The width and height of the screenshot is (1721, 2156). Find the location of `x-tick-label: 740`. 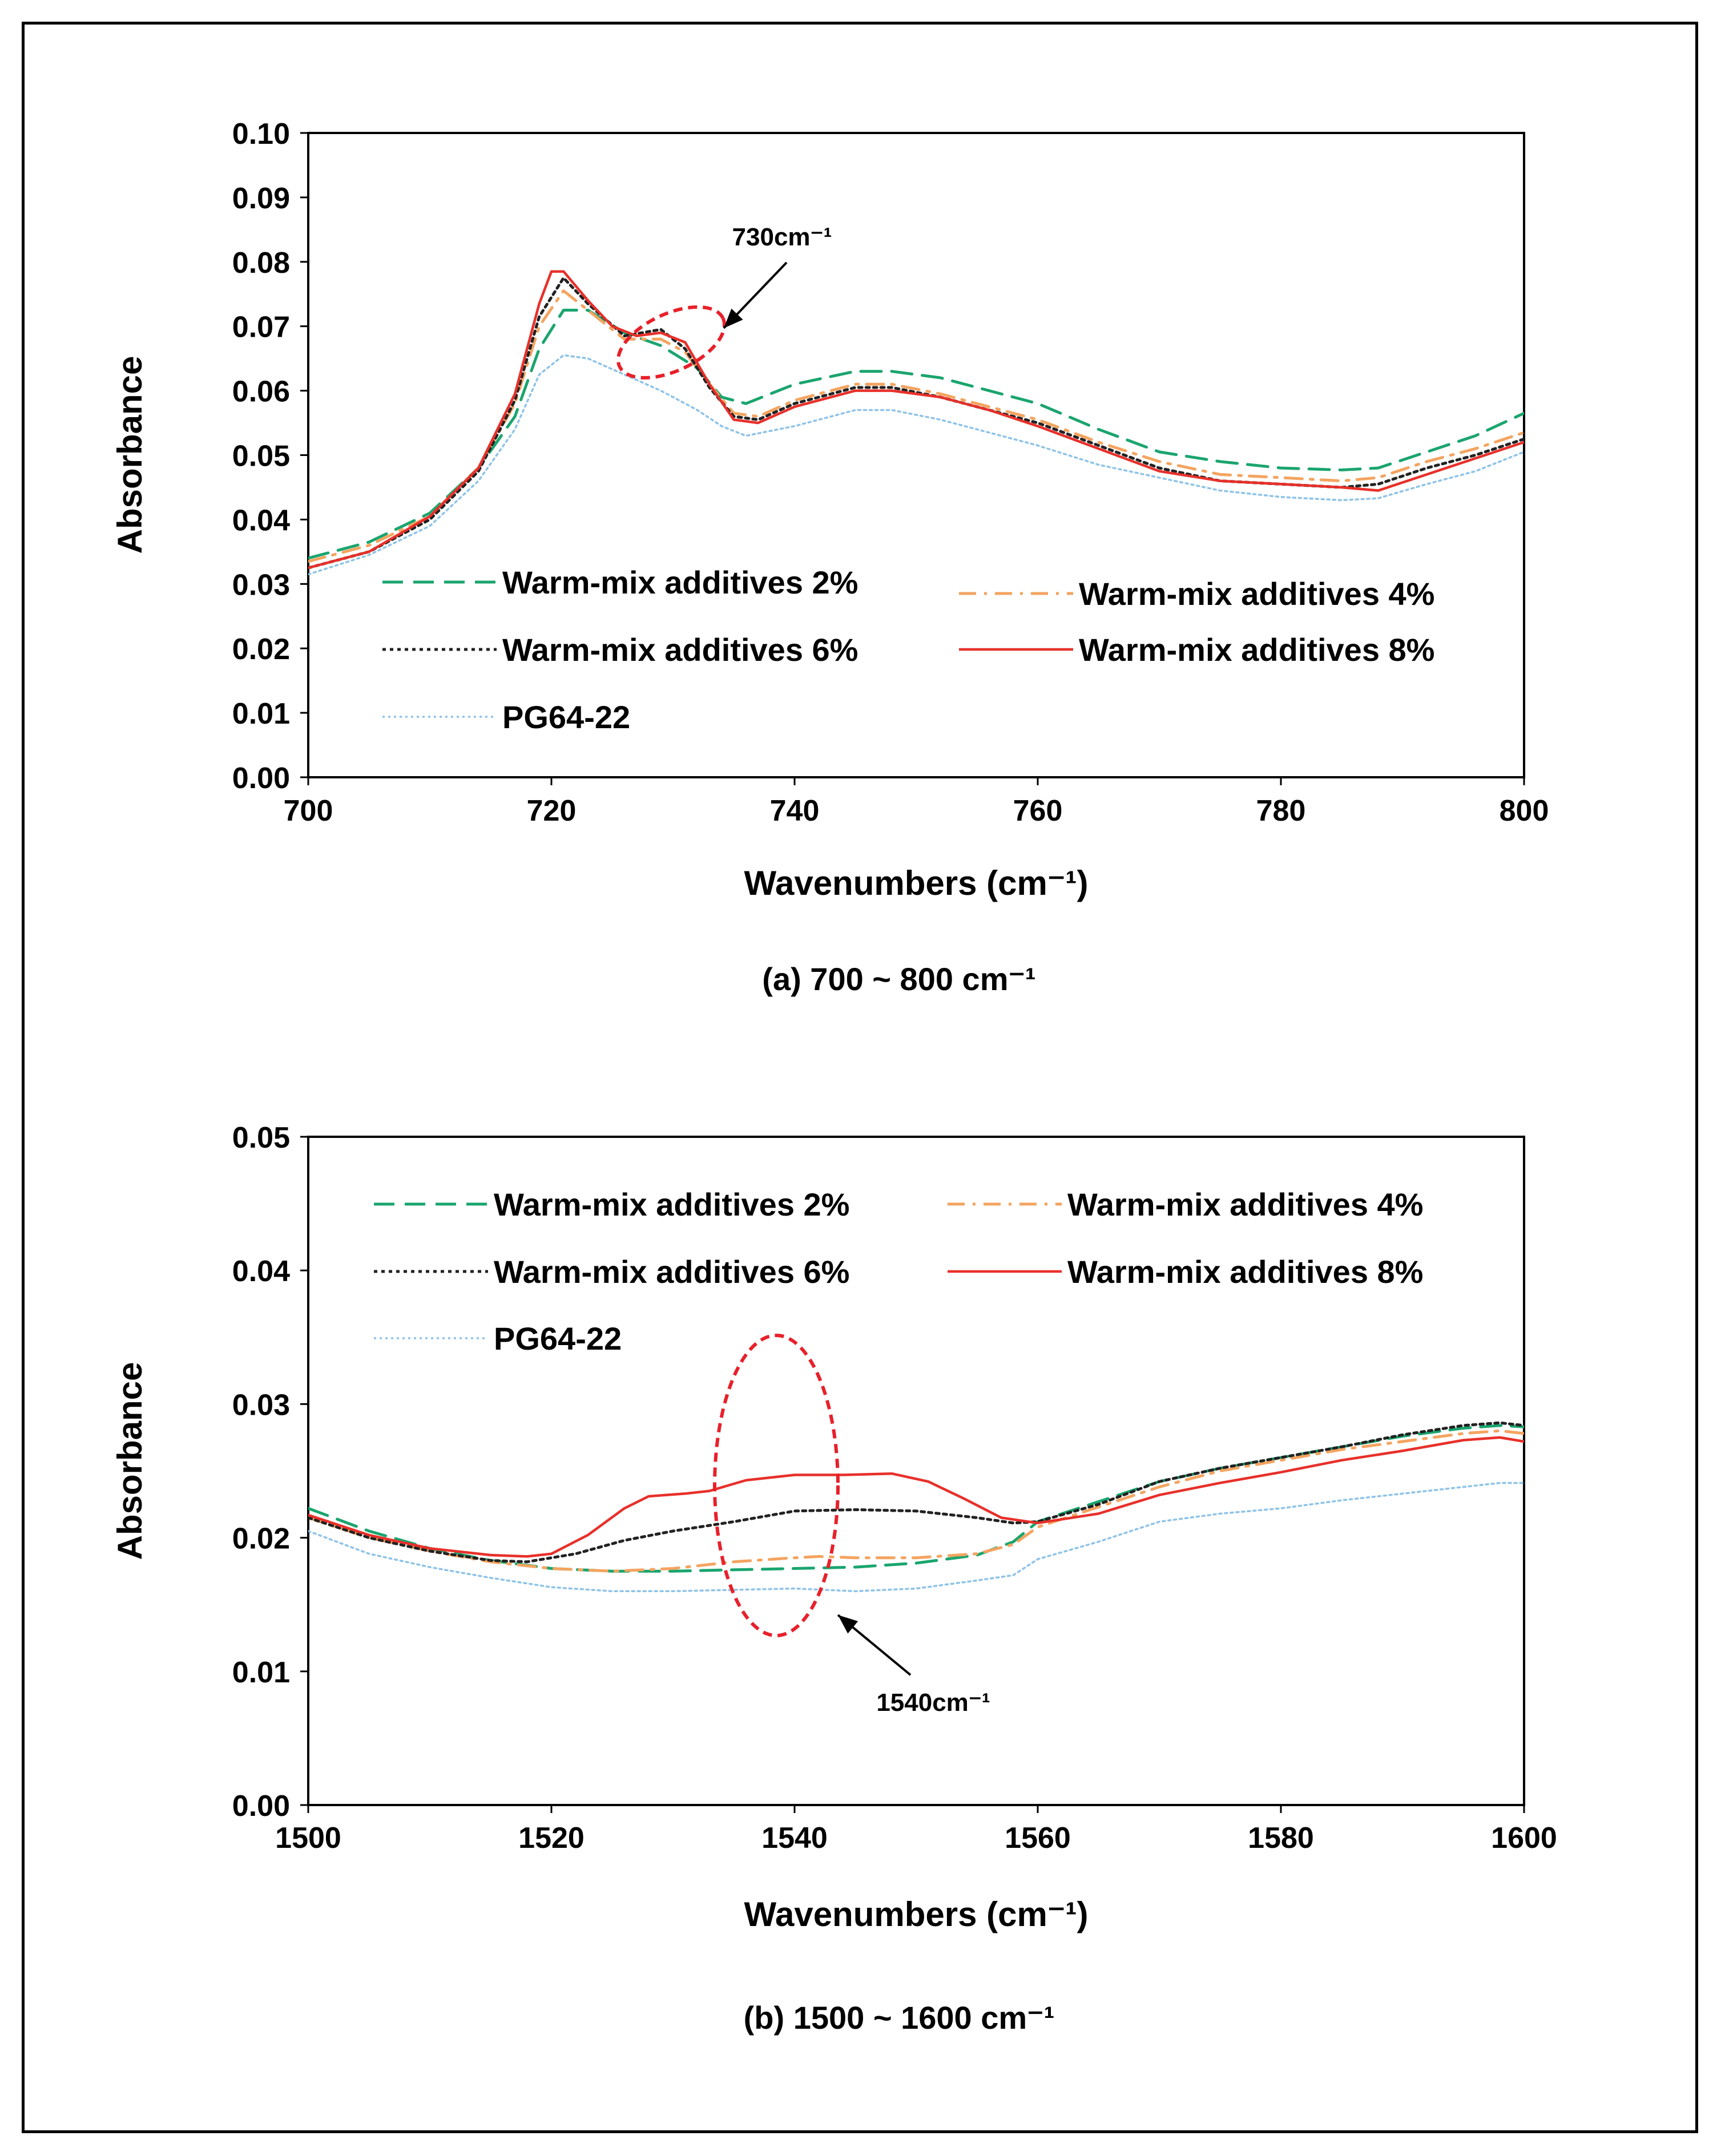

x-tick-label: 740 is located at coordinates (795, 810).